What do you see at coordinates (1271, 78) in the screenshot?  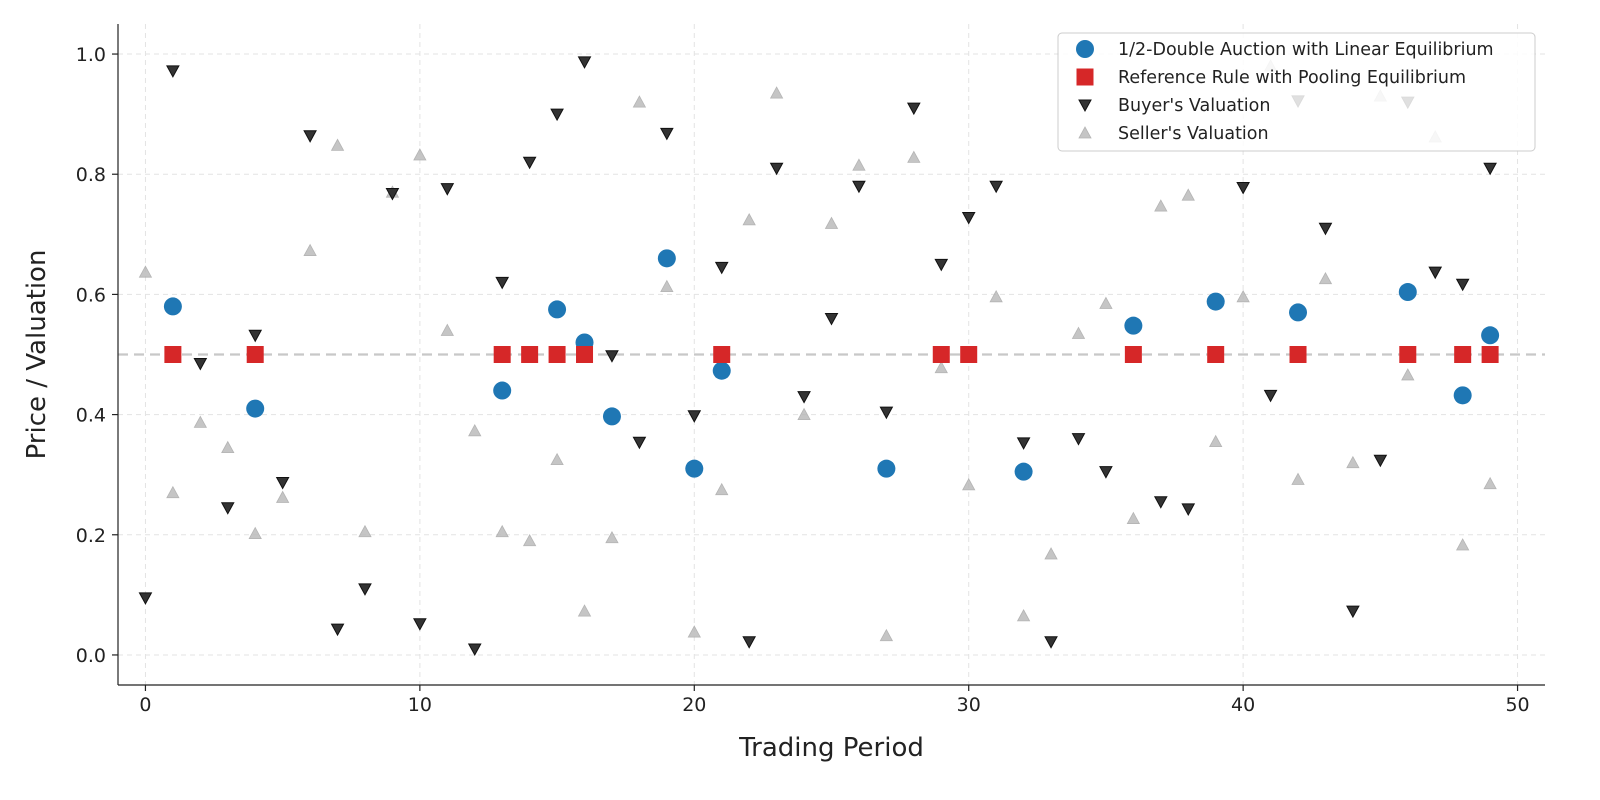 I see `legend-entry: Reference Rule with Pooling Equilibrium` at bounding box center [1271, 78].